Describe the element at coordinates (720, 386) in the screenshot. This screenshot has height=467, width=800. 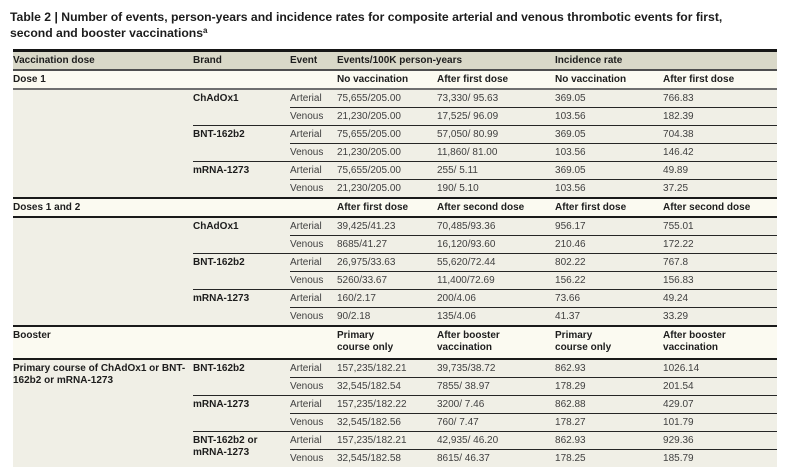
I see `value-cell: 201.54` at that location.